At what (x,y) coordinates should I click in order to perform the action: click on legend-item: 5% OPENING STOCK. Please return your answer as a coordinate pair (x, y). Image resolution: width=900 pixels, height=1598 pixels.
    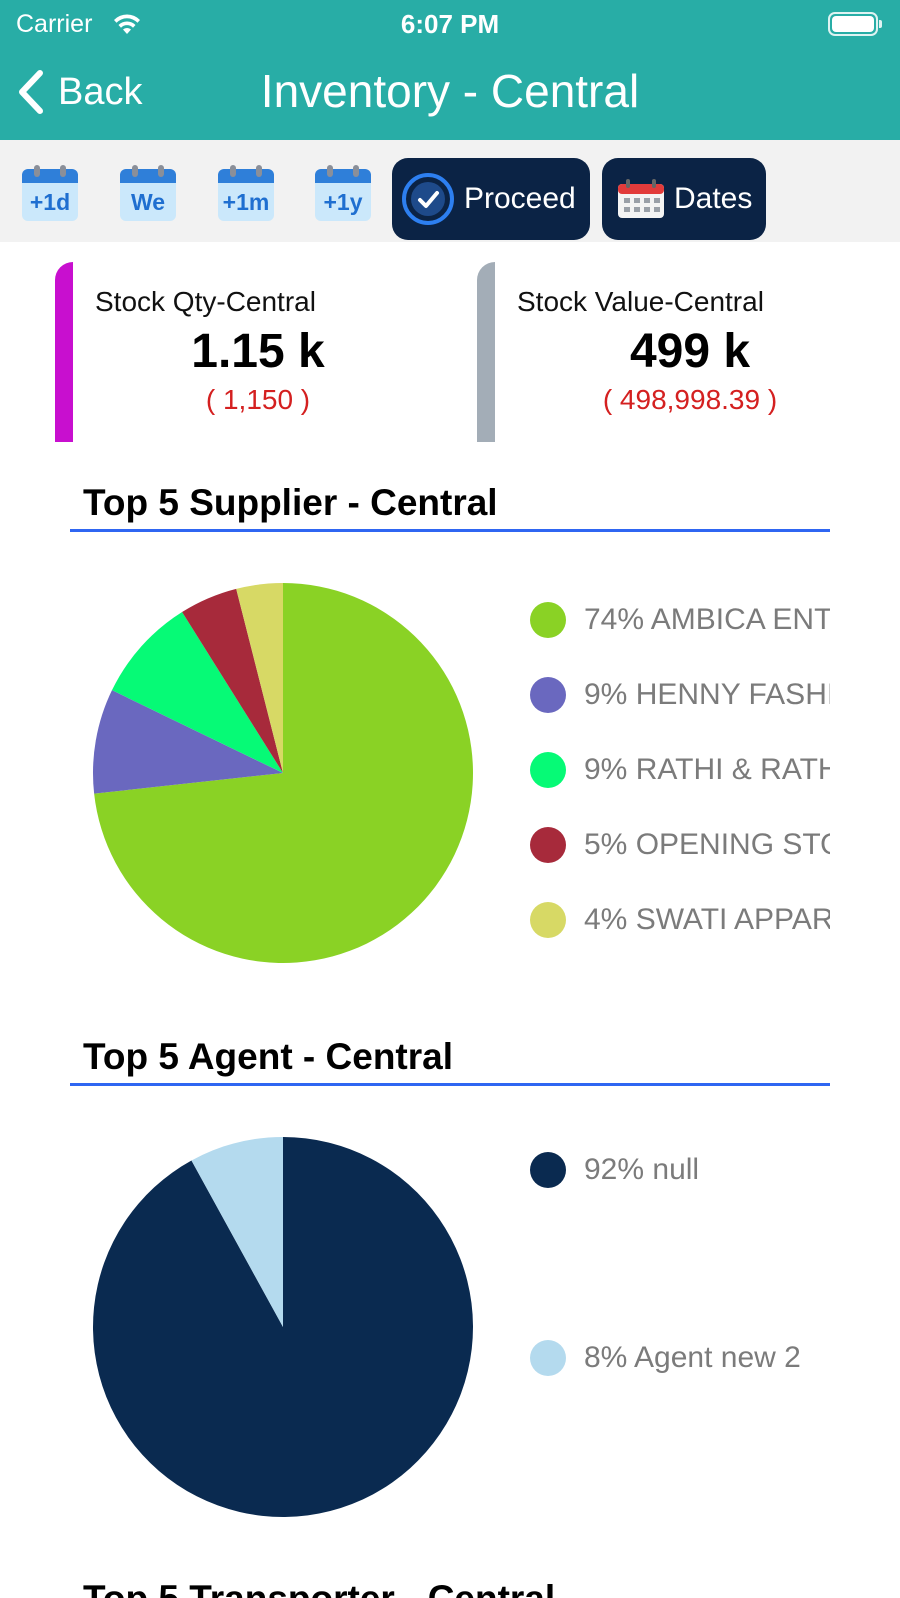
    Looking at the image, I should click on (680, 845).